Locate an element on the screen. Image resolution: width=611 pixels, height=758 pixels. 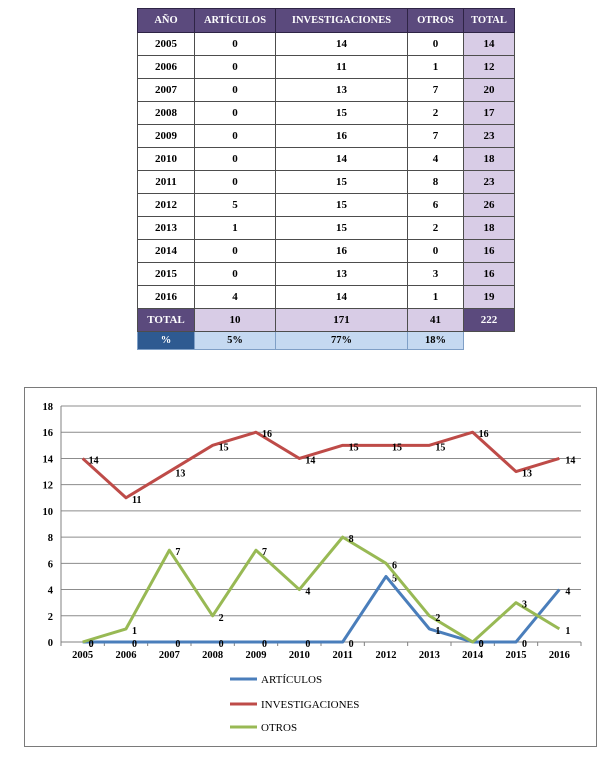
cell-total: 18 is located at coordinates (489, 159).